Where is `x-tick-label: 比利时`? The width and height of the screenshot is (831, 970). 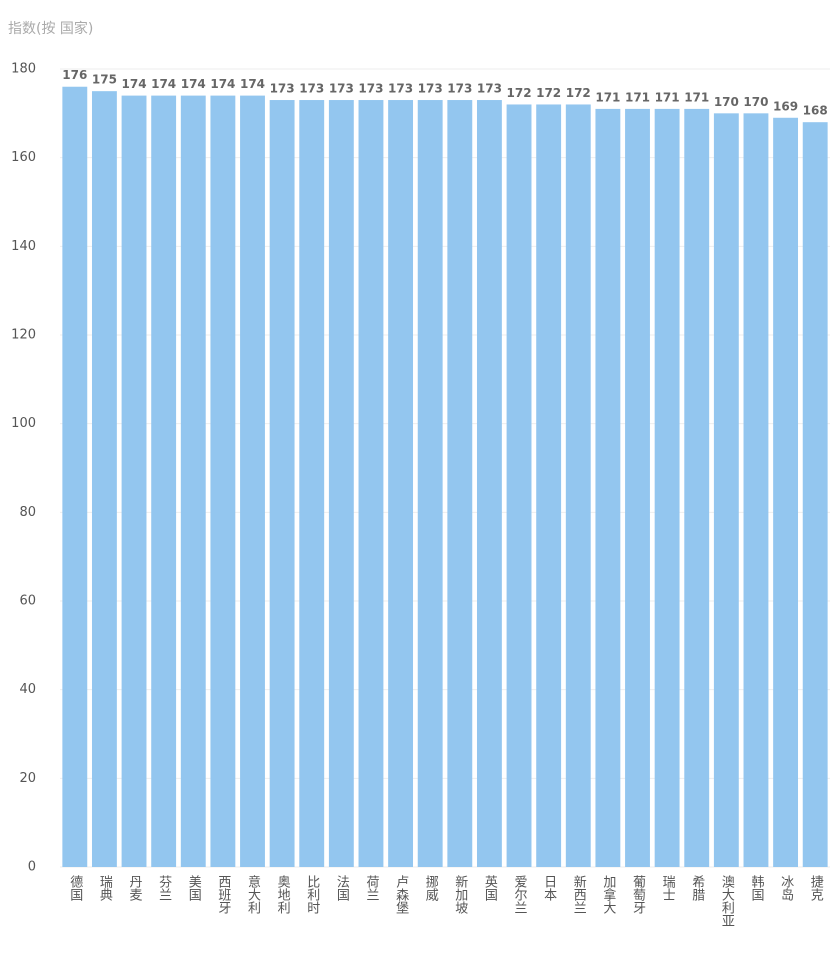
x-tick-label: 比利时 is located at coordinates (312, 894).